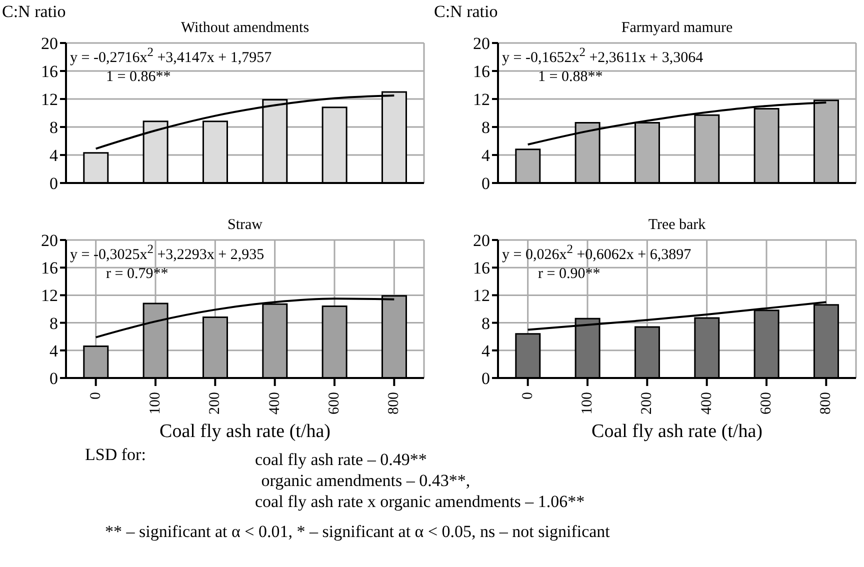 The width and height of the screenshot is (864, 567). Describe the element at coordinates (341, 460) in the screenshot. I see `text: coal fly ash rate – 0.49**` at that location.